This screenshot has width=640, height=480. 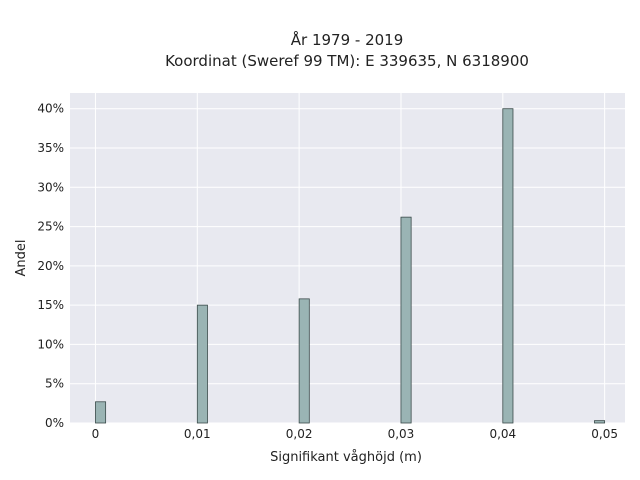 What do you see at coordinates (401, 434) in the screenshot?
I see `x-tick-label: 0,03` at bounding box center [401, 434].